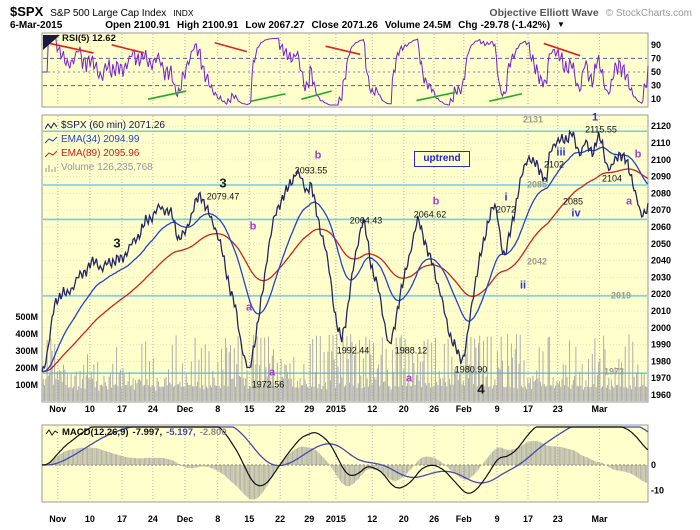 This screenshot has width=700, height=530. Describe the element at coordinates (557, 409) in the screenshot. I see `x-axis-label: 23` at that location.